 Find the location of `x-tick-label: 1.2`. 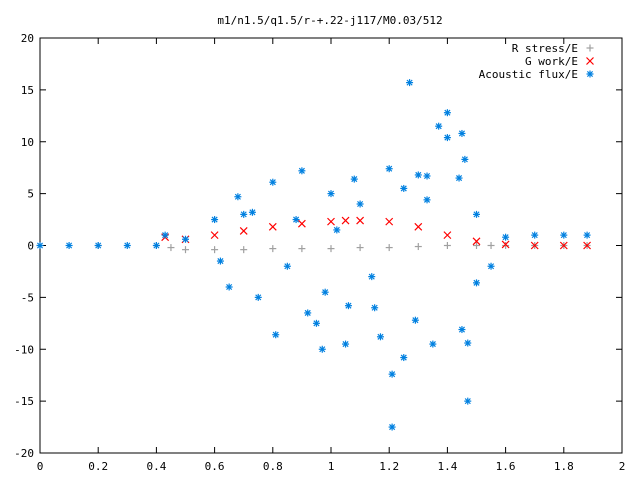

x-tick-label: 1.2 is located at coordinates (389, 466).